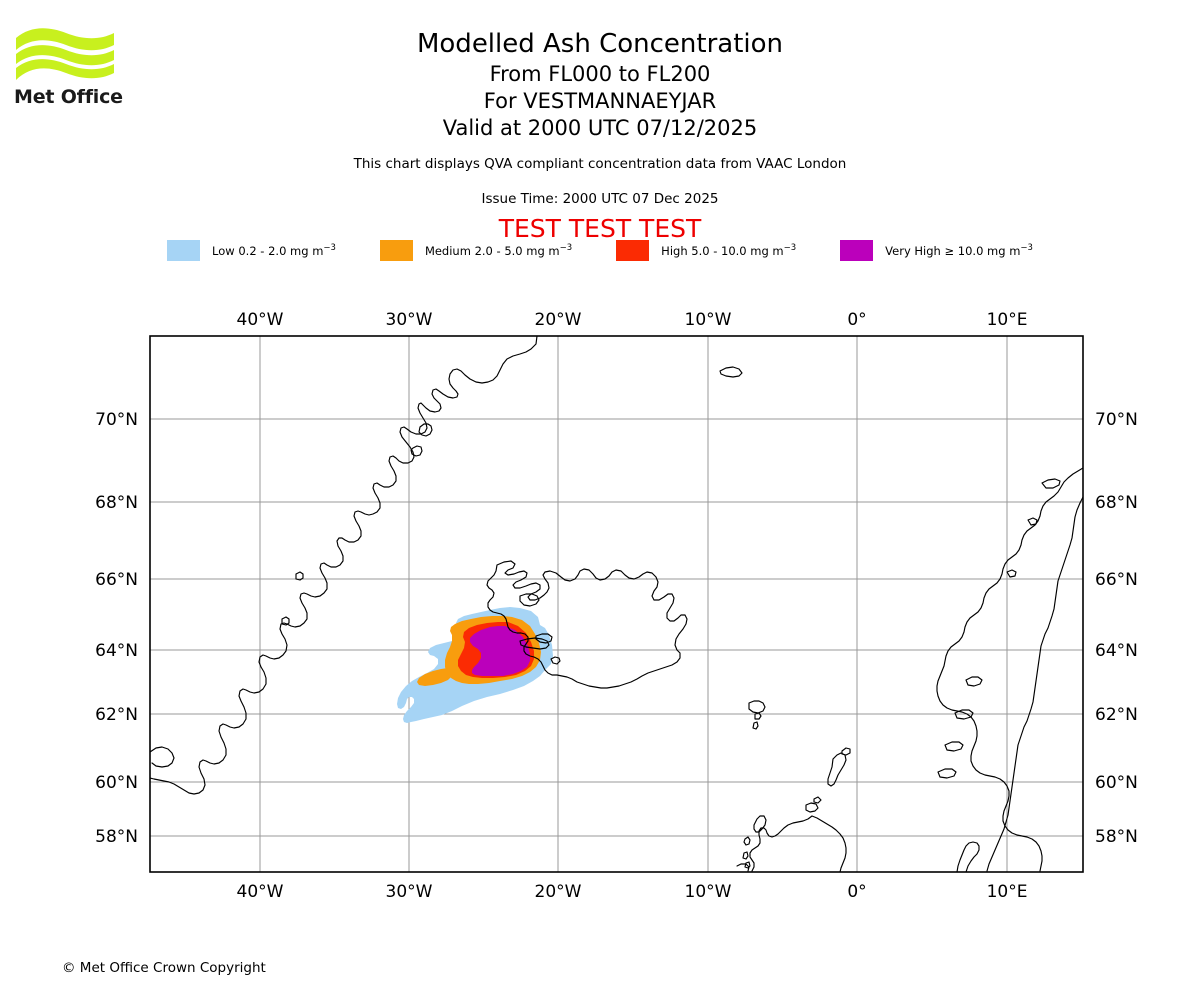 This screenshot has width=1200, height=1000. I want to click on lon-tick-bottom-10: 10°E, so click(1007, 892).